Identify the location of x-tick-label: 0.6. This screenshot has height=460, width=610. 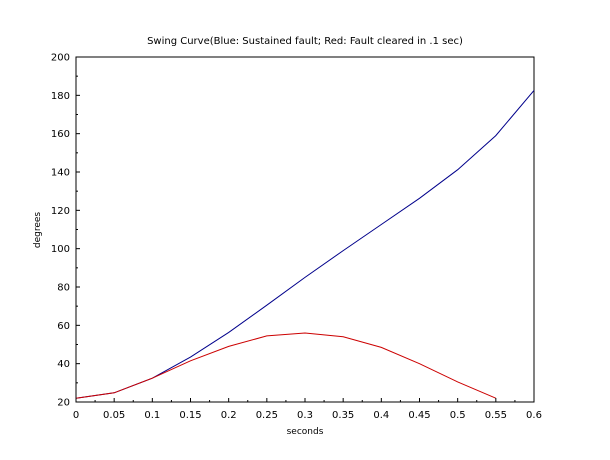
(534, 415).